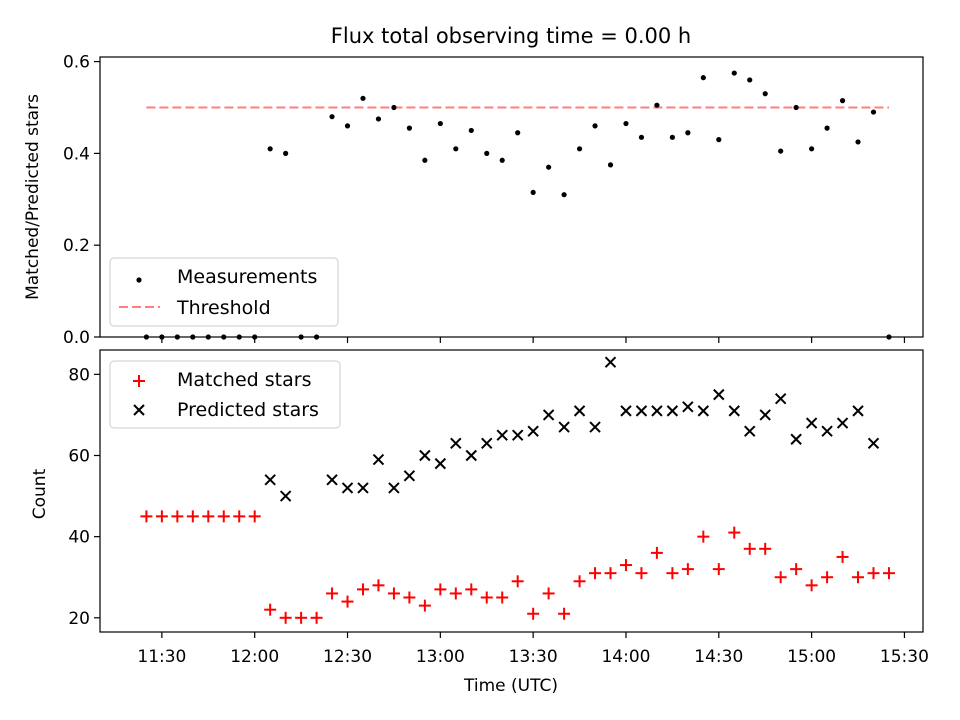 The image size is (960, 720). Describe the element at coordinates (76, 63) in the screenshot. I see `top-y-tick-label: 0.6` at that location.